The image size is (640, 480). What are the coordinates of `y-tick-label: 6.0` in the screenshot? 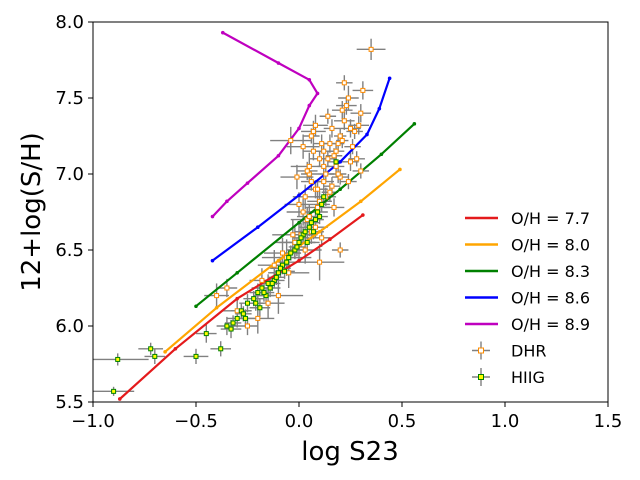 It's located at (69, 326).